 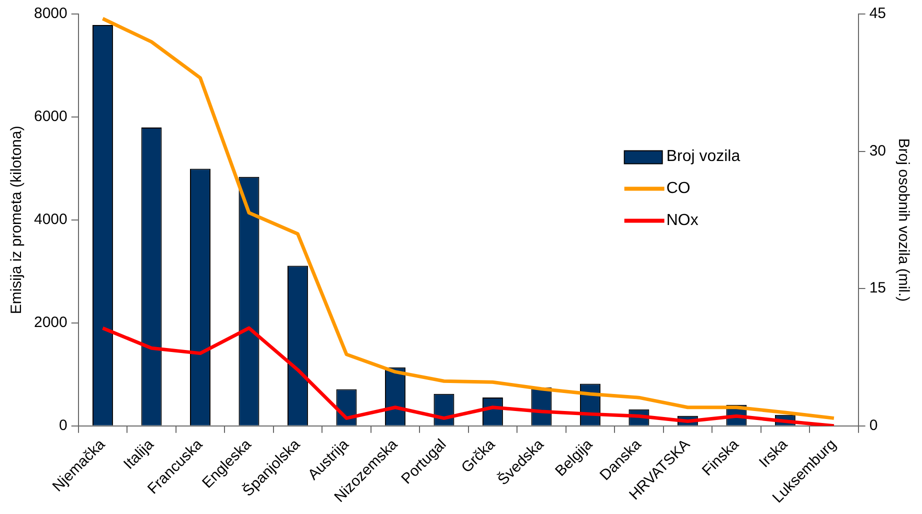 What do you see at coordinates (903, 220) in the screenshot?
I see `y2-axis-title: Broj osobnih vozila (mil.)` at bounding box center [903, 220].